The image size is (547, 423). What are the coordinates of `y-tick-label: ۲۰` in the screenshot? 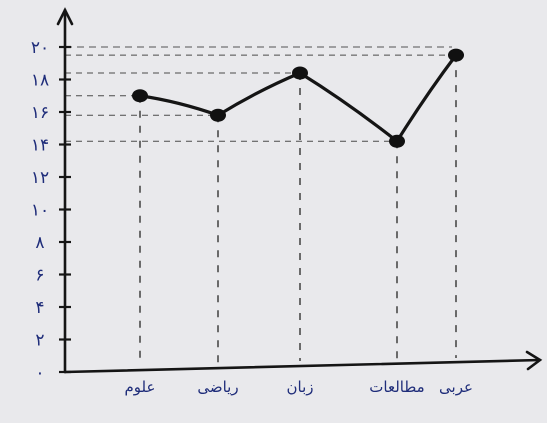 It's located at (40, 48).